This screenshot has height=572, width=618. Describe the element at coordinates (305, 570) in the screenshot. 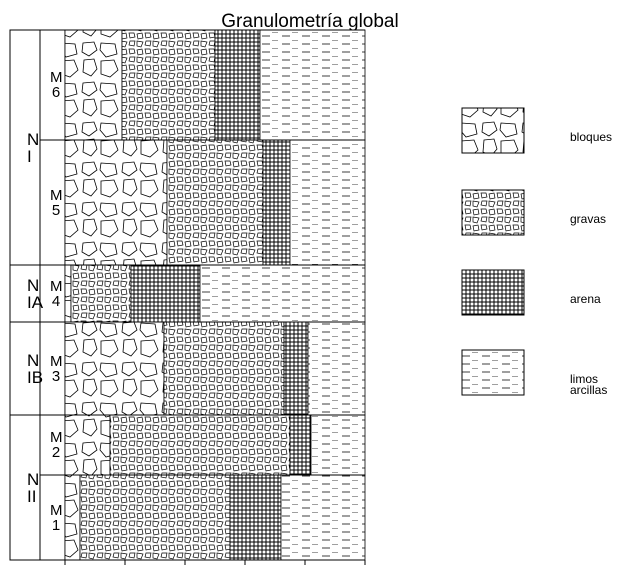

I see `x-tick-label: 80` at that location.